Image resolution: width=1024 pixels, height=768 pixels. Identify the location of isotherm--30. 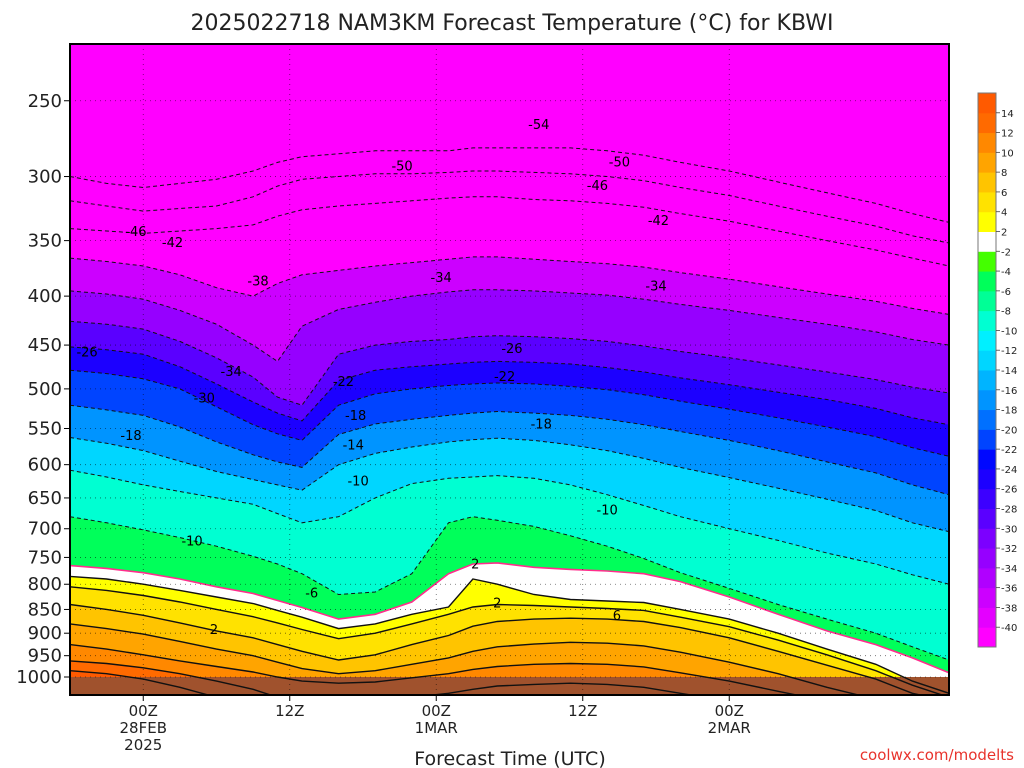
(509, 363).